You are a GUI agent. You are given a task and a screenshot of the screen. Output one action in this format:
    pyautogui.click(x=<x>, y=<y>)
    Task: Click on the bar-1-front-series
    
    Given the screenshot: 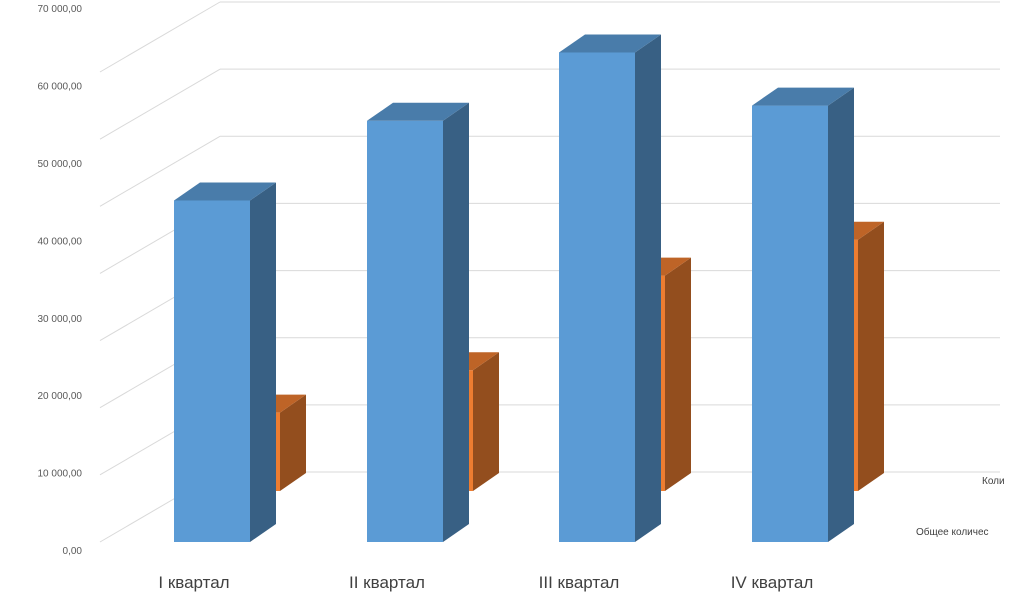 What is the action you would take?
    pyautogui.click(x=225, y=362)
    